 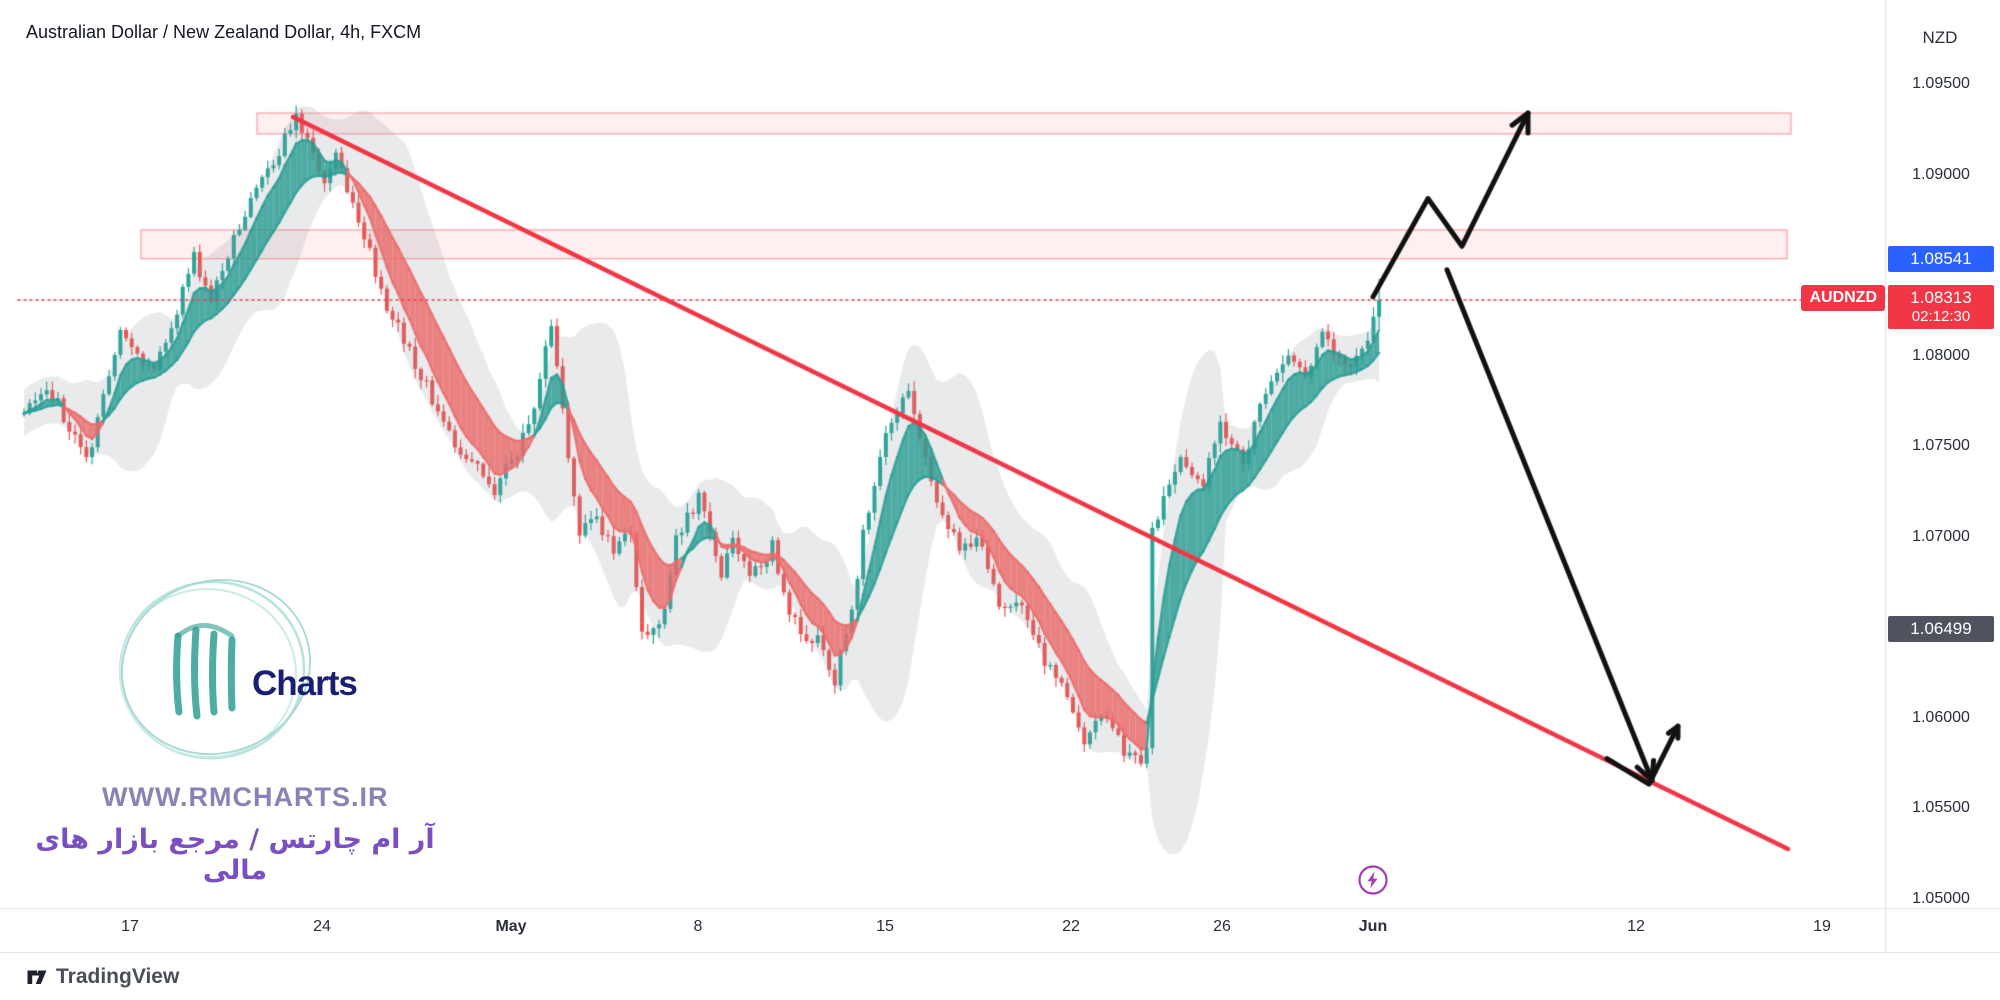 I want to click on lightning-bolt-glyph, so click(x=1372, y=880).